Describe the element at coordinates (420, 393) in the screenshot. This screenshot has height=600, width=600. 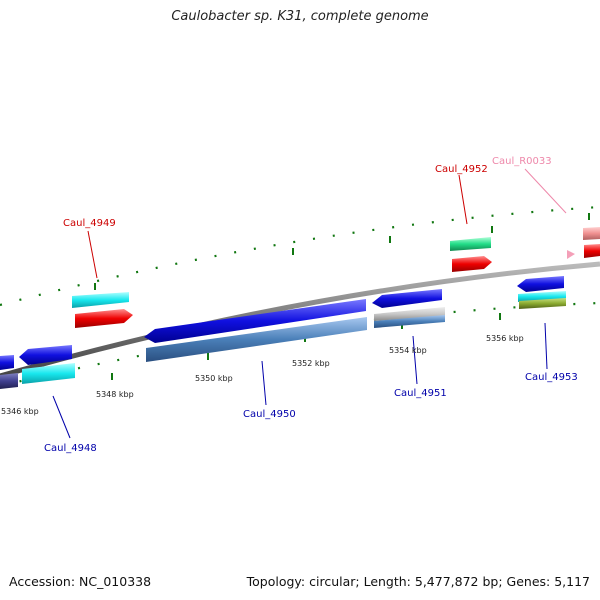
I see `gene-label-caul-4951: Caul_4951` at that location.